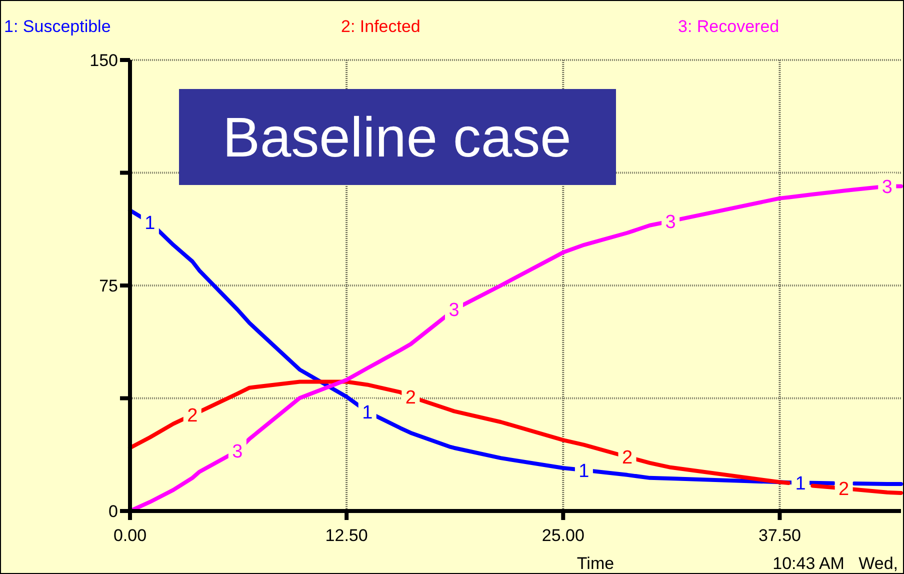 The height and width of the screenshot is (574, 904). Describe the element at coordinates (563, 535) in the screenshot. I see `x-tick-label: 25.00` at that location.